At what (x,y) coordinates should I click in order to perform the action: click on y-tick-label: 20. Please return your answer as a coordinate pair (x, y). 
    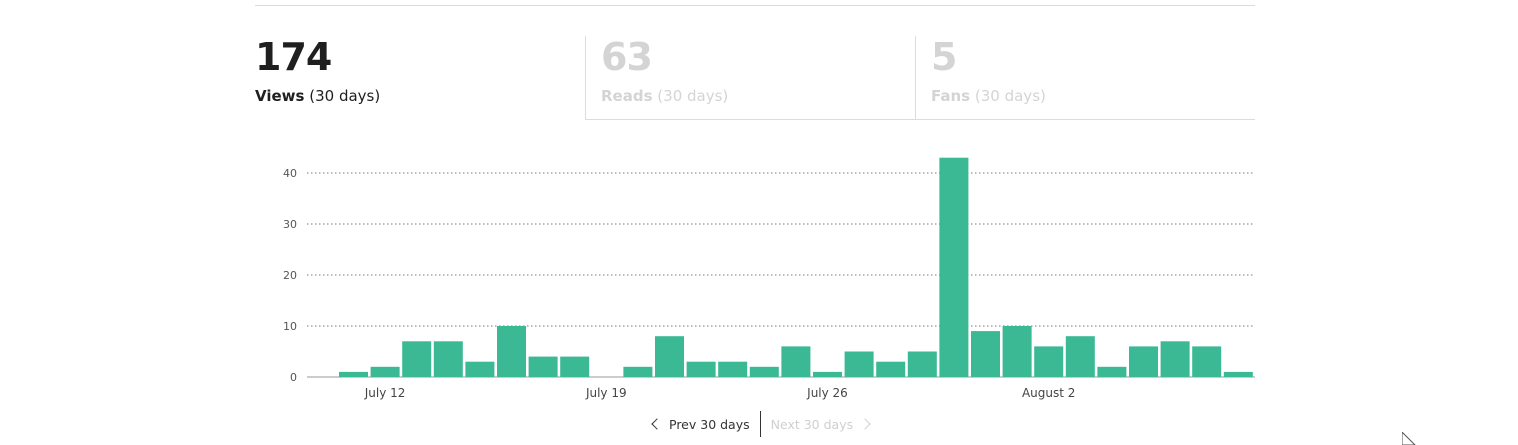
    Looking at the image, I should click on (290, 275).